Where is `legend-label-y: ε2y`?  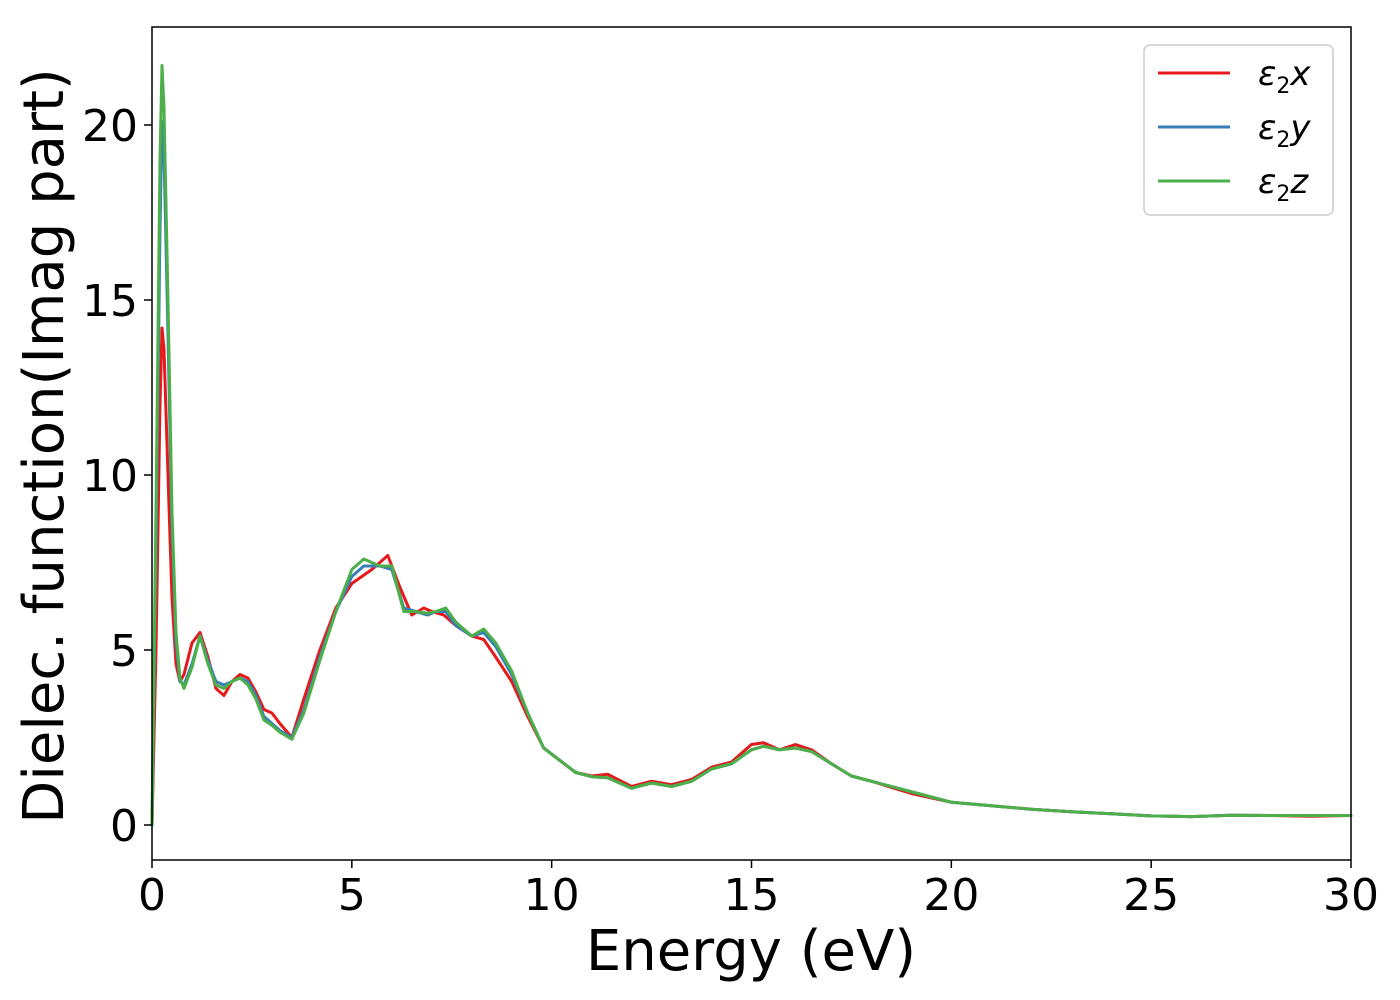 legend-label-y: ε2y is located at coordinates (1284, 130).